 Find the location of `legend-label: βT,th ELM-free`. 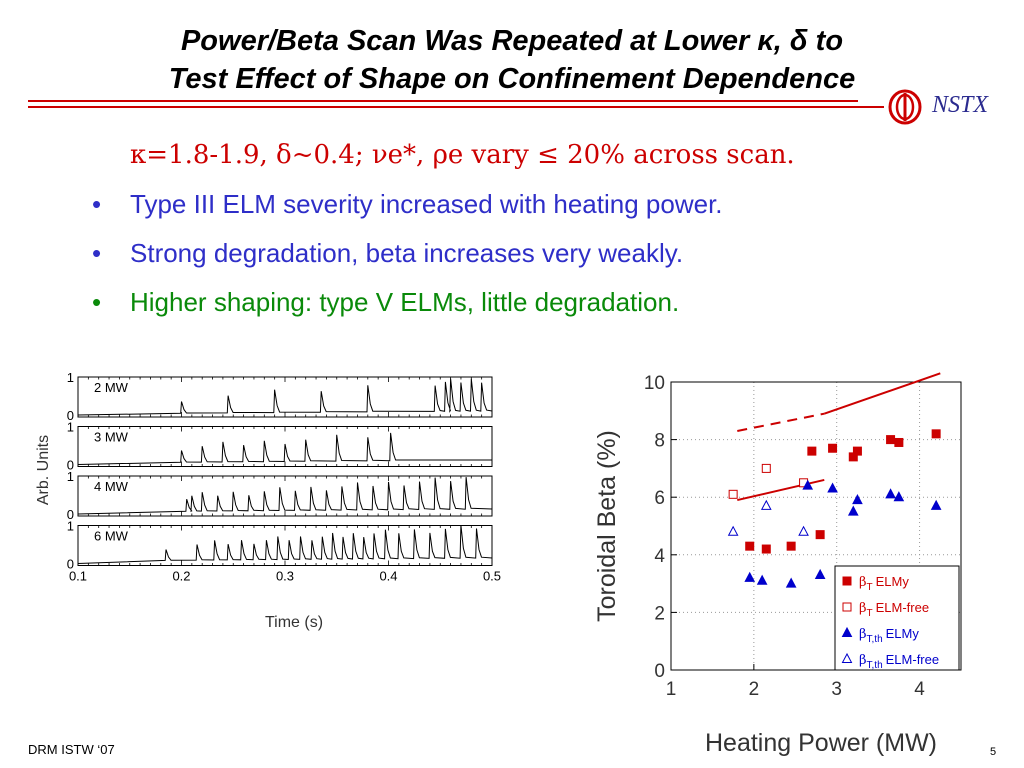

legend-label: βT,th ELM-free is located at coordinates (899, 661).